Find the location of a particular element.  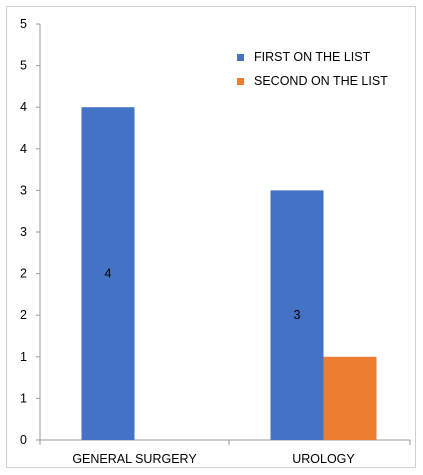

data-labels: 43 is located at coordinates (203, 295).